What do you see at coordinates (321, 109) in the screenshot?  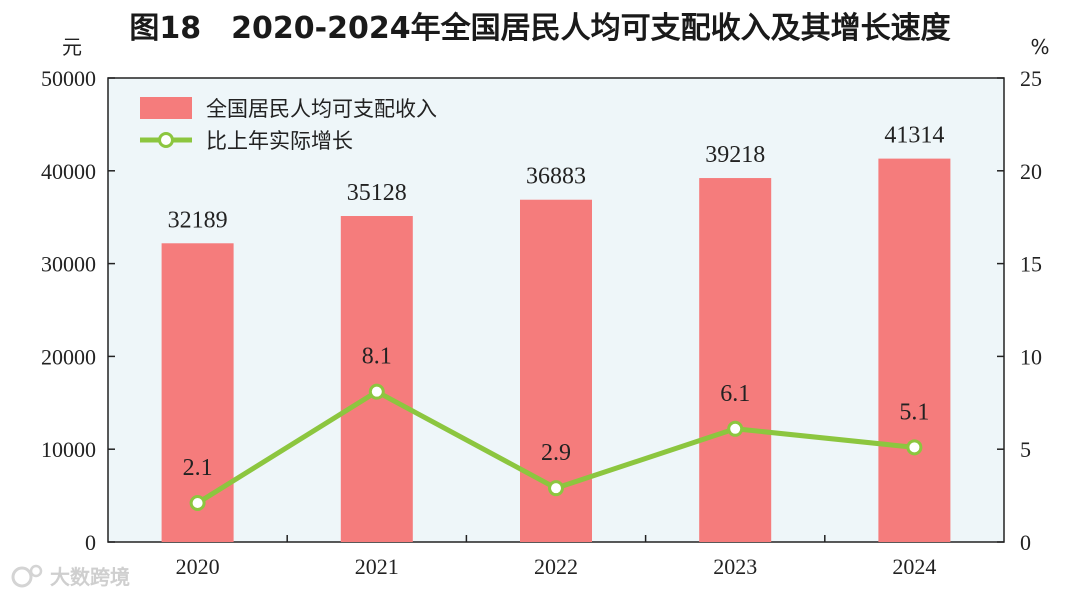 I see `legend-bar-label: 全国居民人均可支配收入` at bounding box center [321, 109].